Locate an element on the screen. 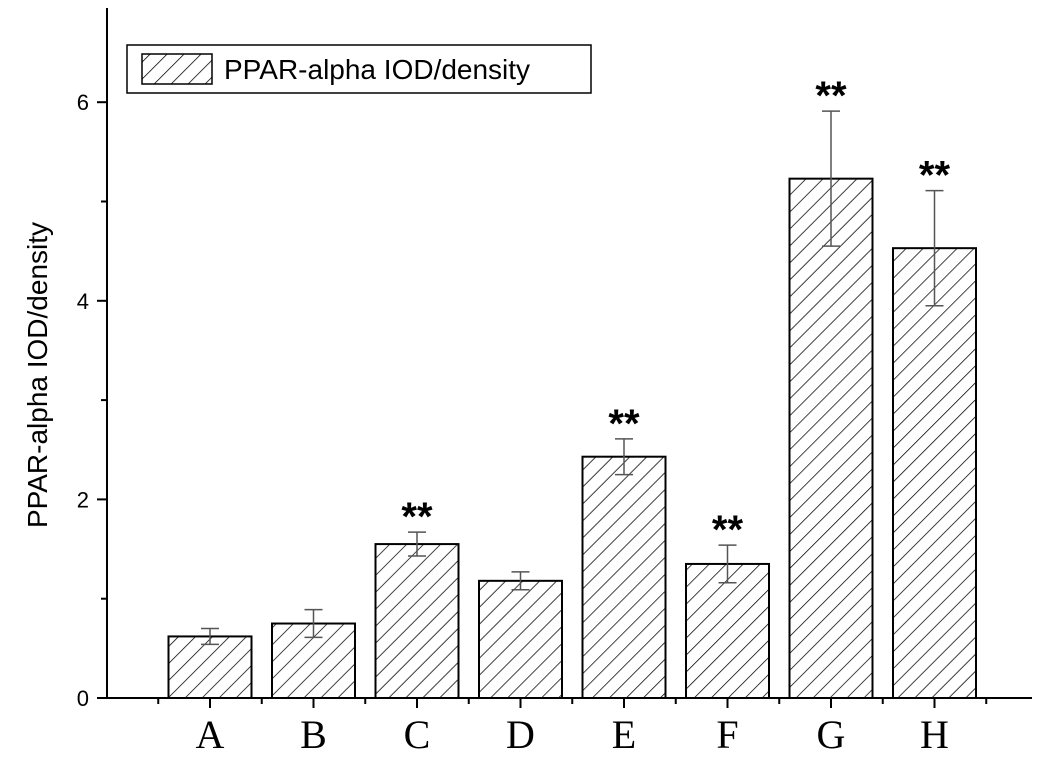 This screenshot has height=780, width=1063. significance-marker-G: ** is located at coordinates (831, 96).